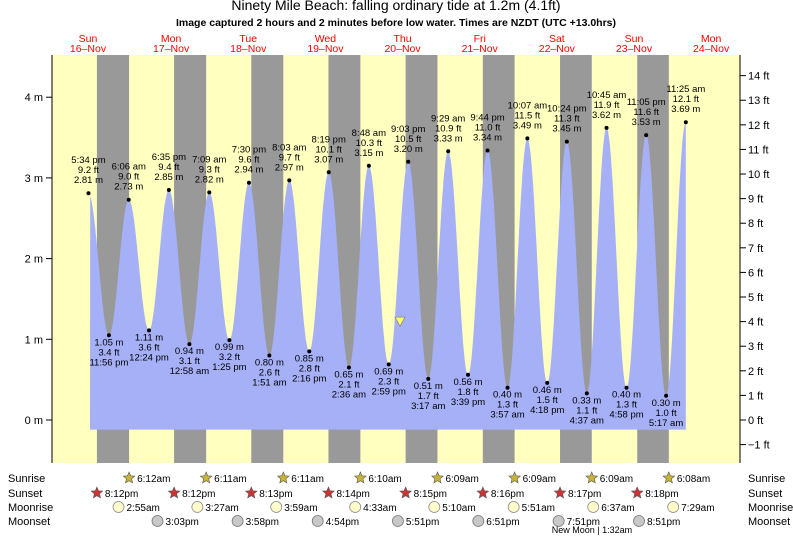  I want to click on moonrise-time: 4:33am, so click(379, 508).